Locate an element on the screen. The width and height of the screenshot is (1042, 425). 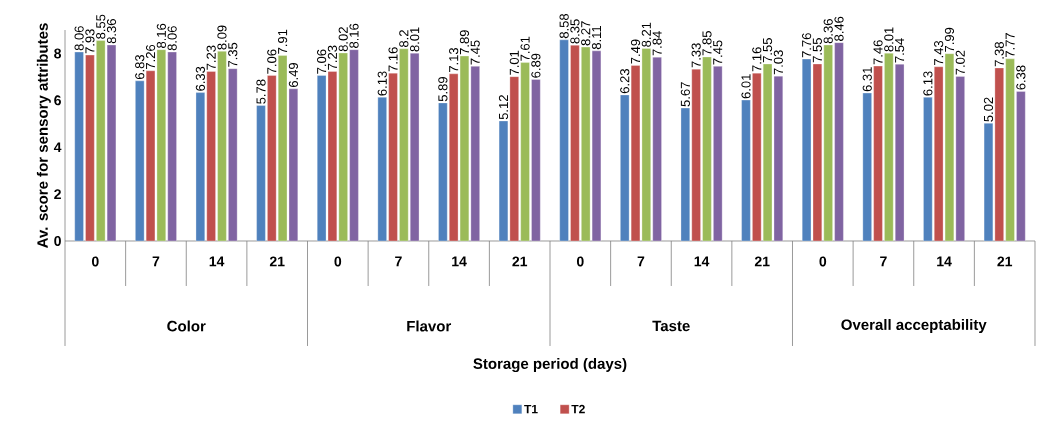
text: Flavor is located at coordinates (429, 326).